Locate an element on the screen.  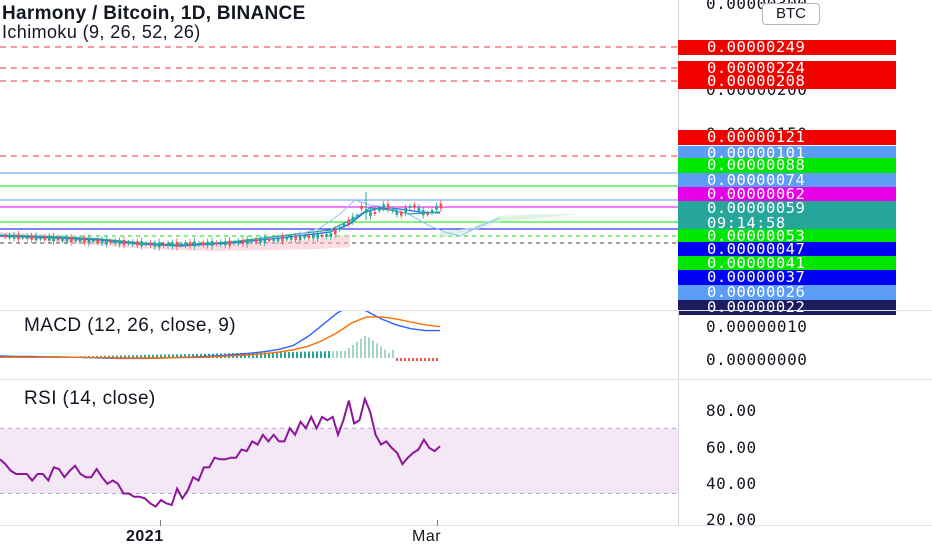
price-tag: 0.00000121 is located at coordinates (787, 137).